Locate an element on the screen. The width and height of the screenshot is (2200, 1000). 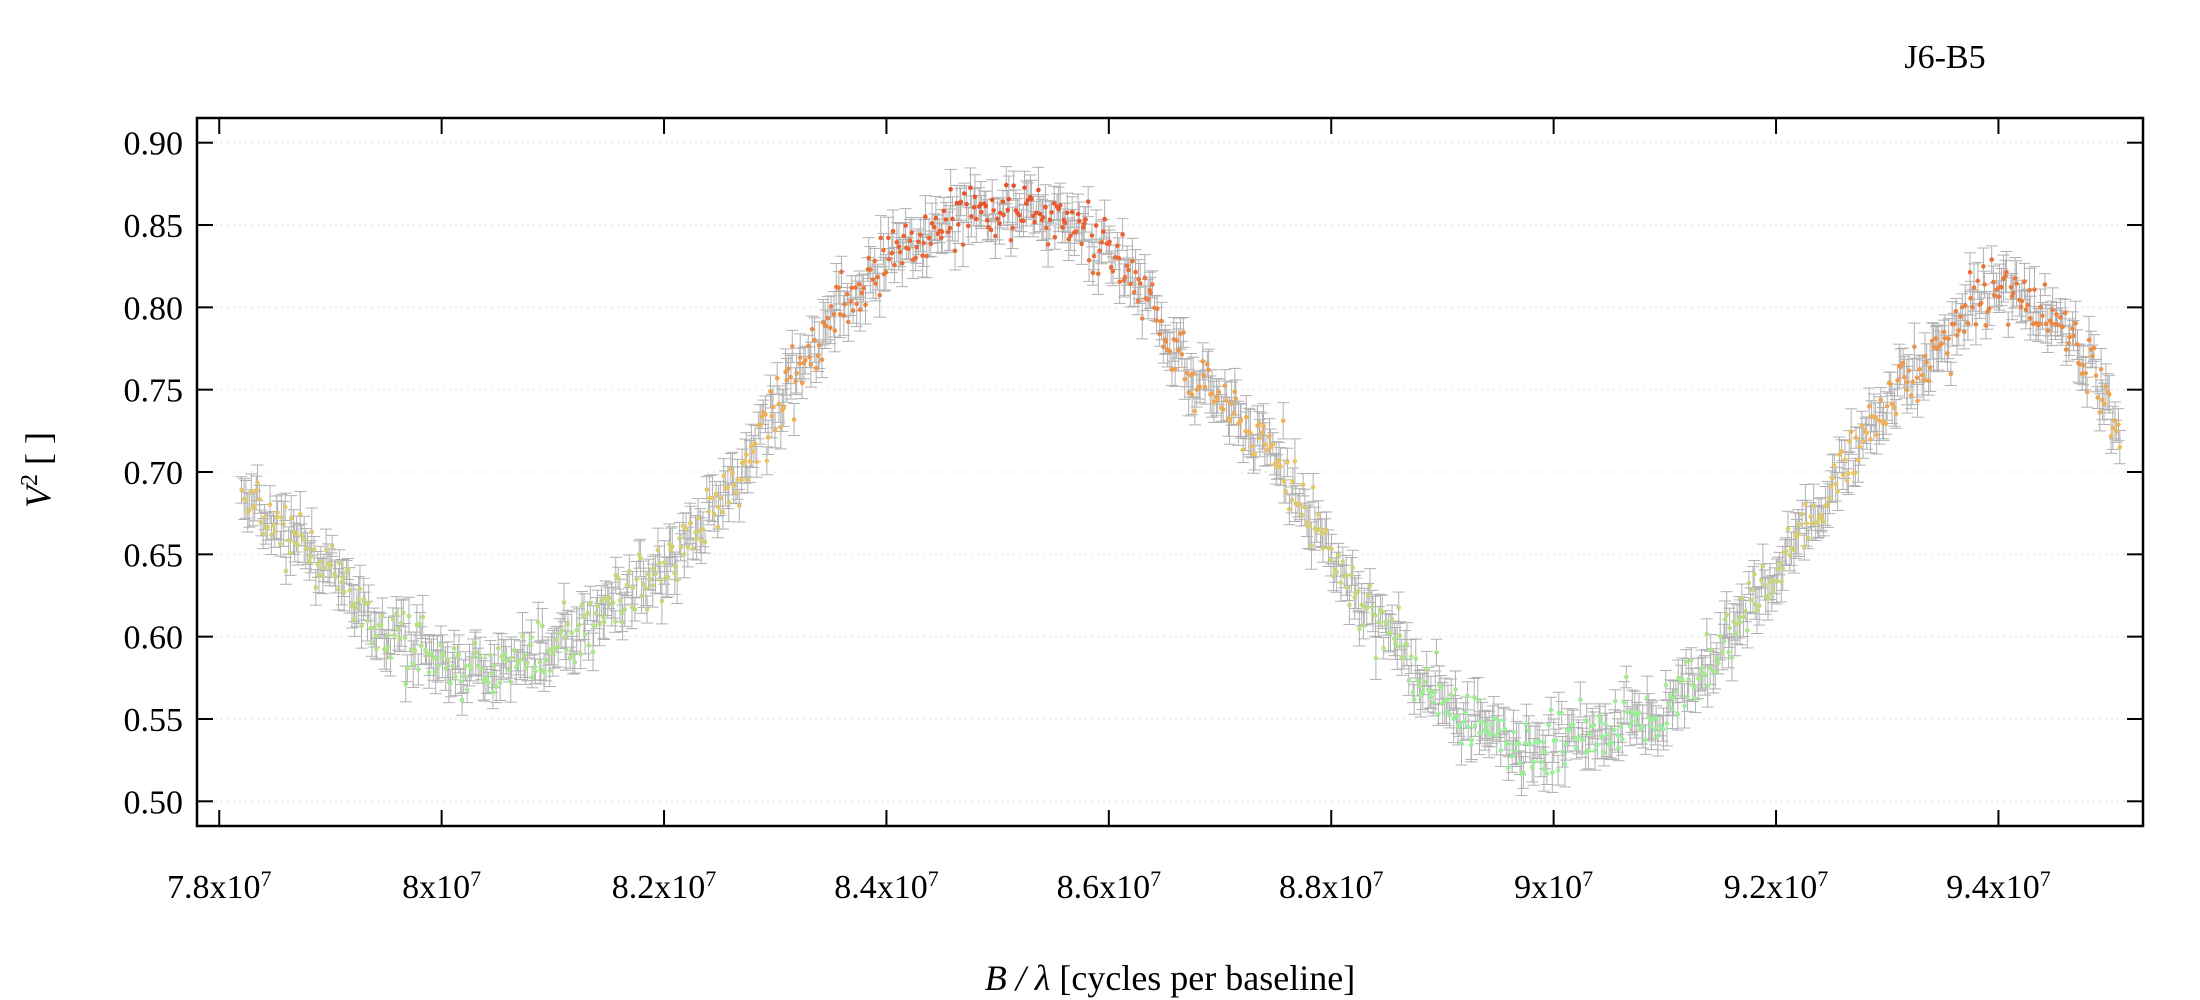
x-axis-title: B / λ [cycles per baseline] is located at coordinates (1170, 978).